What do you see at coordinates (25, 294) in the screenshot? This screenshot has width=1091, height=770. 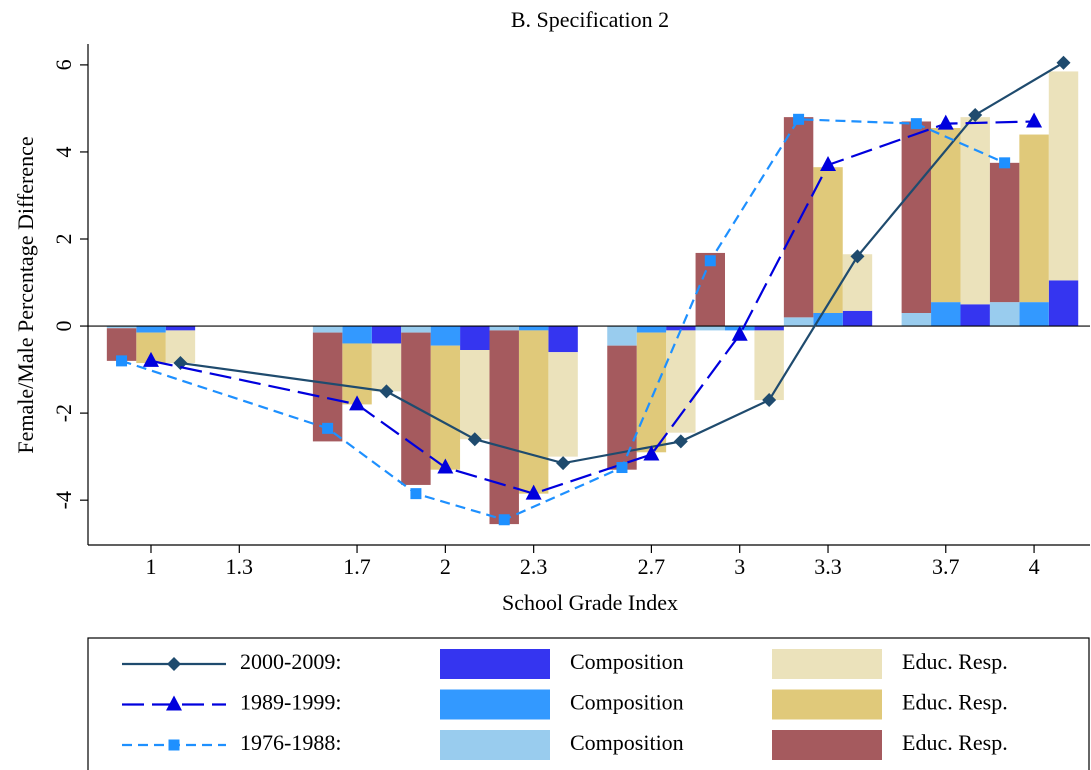 I see `y-axis-label: Female/Male Percentage Difference` at bounding box center [25, 294].